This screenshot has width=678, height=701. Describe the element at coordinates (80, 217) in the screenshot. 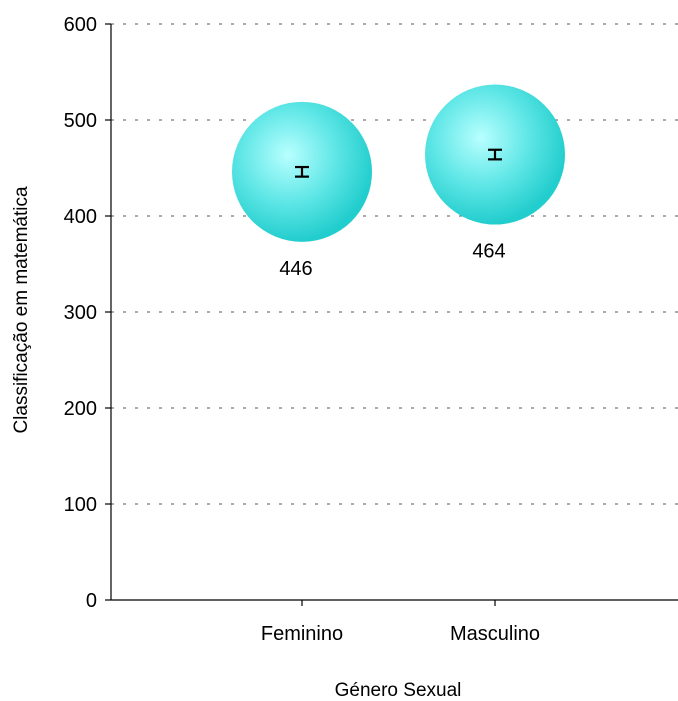

I see `y-tick-label-400: 400` at that location.